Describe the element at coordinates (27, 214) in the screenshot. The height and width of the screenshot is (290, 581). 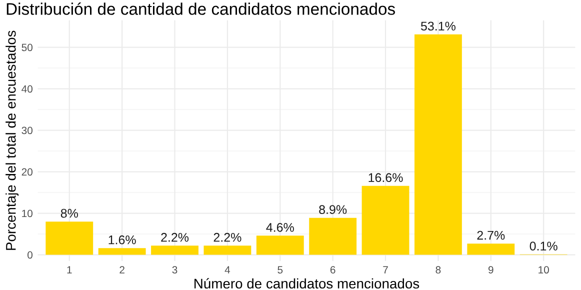
I see `y-tick-label: 10` at that location.